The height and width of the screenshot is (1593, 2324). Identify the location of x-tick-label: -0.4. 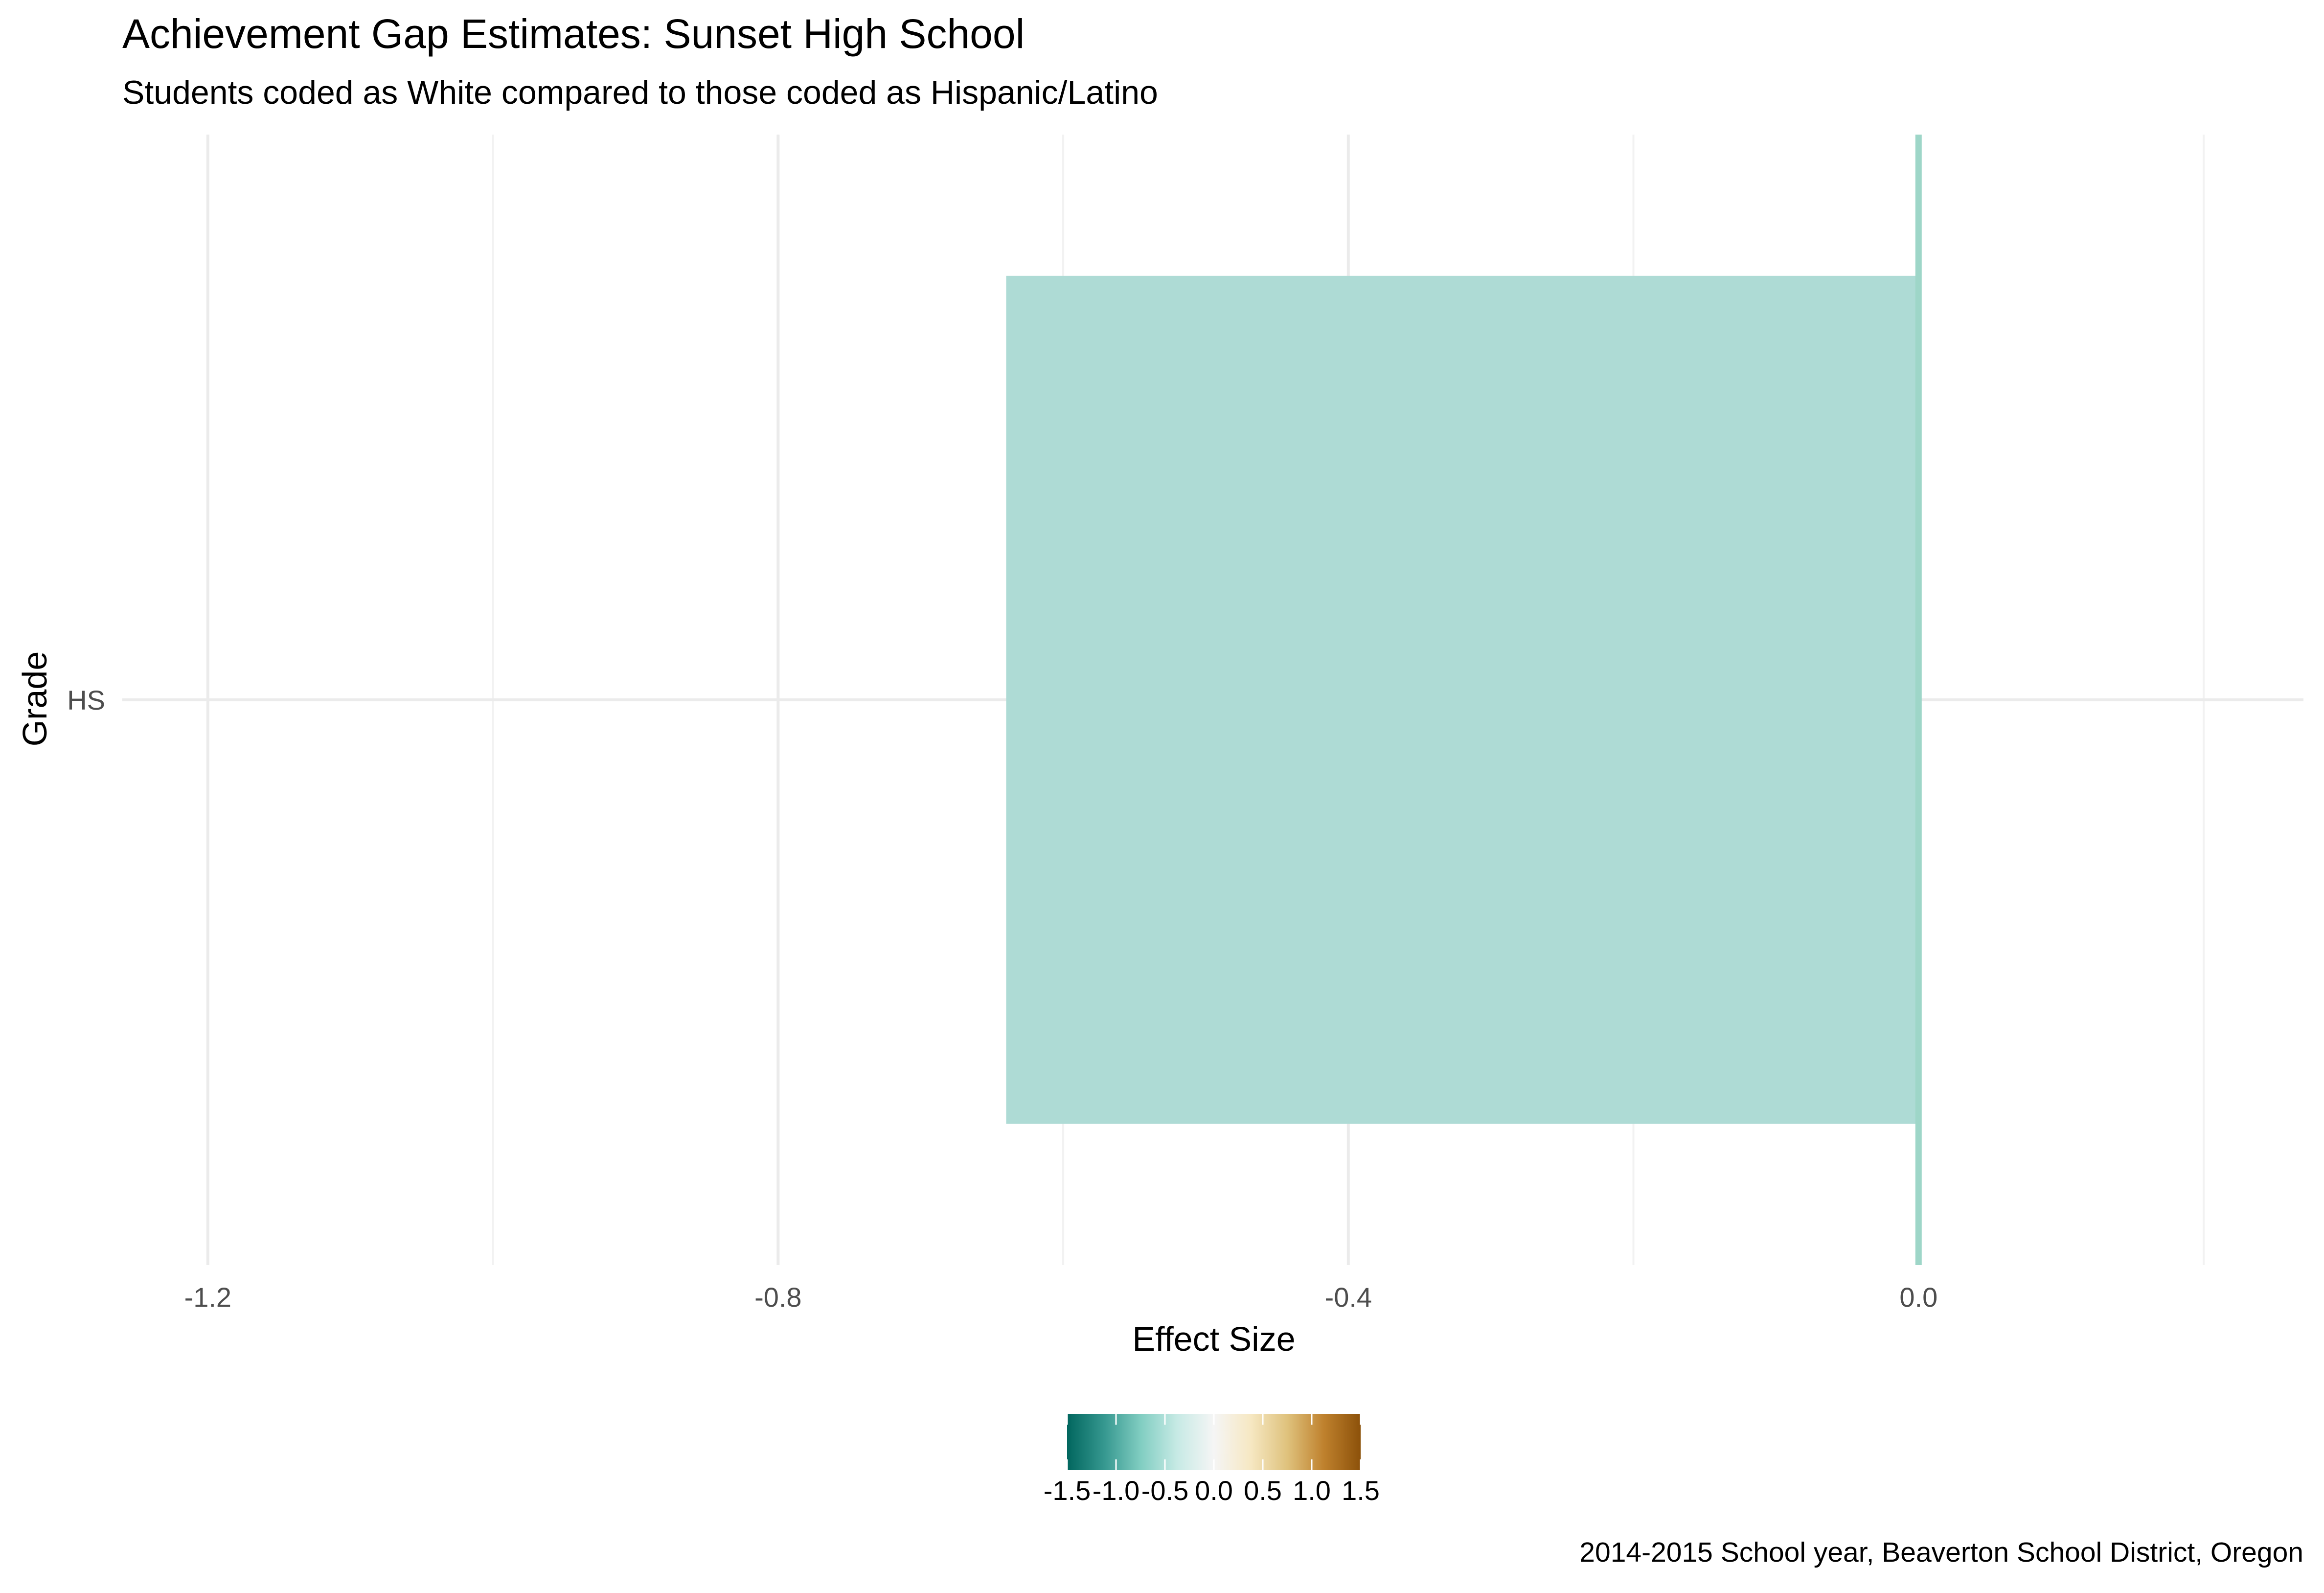
(1348, 1297).